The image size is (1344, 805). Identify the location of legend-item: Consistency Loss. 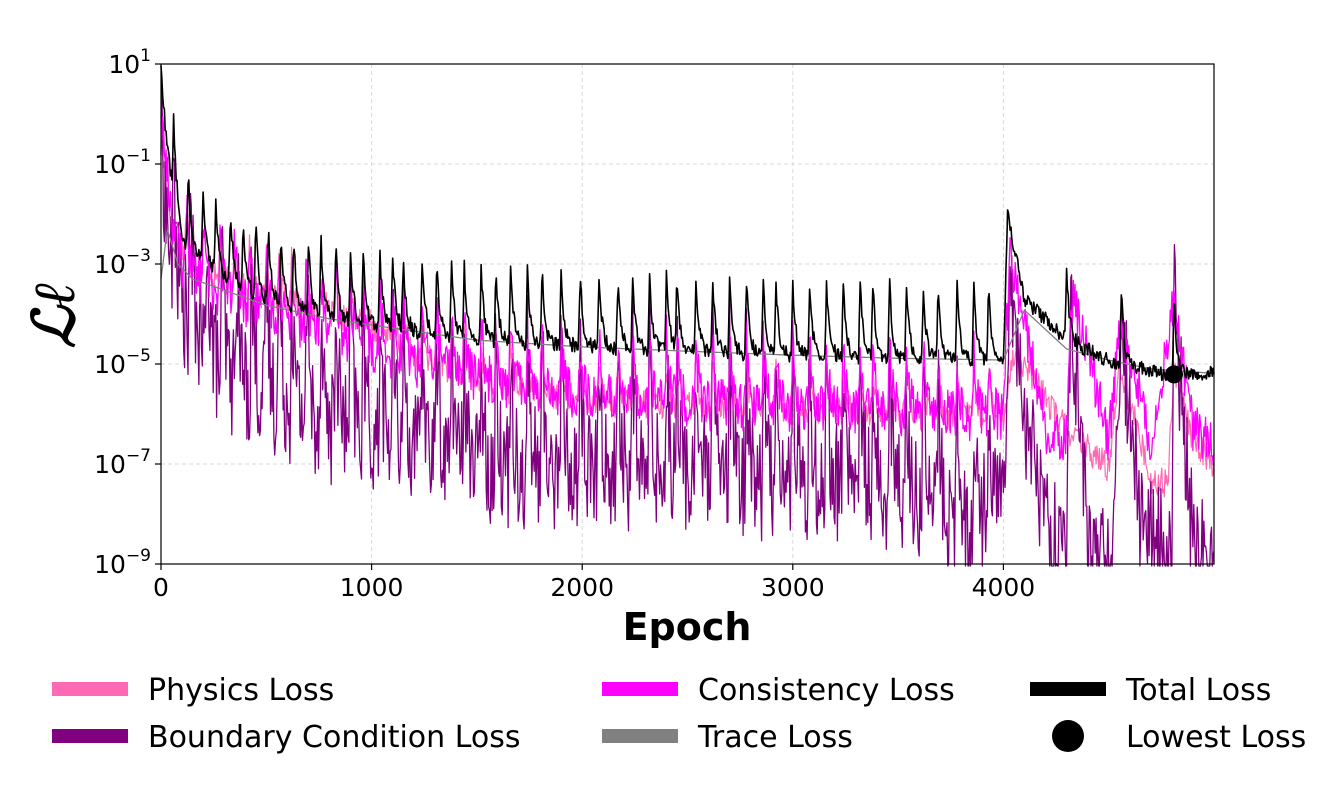
(778, 690).